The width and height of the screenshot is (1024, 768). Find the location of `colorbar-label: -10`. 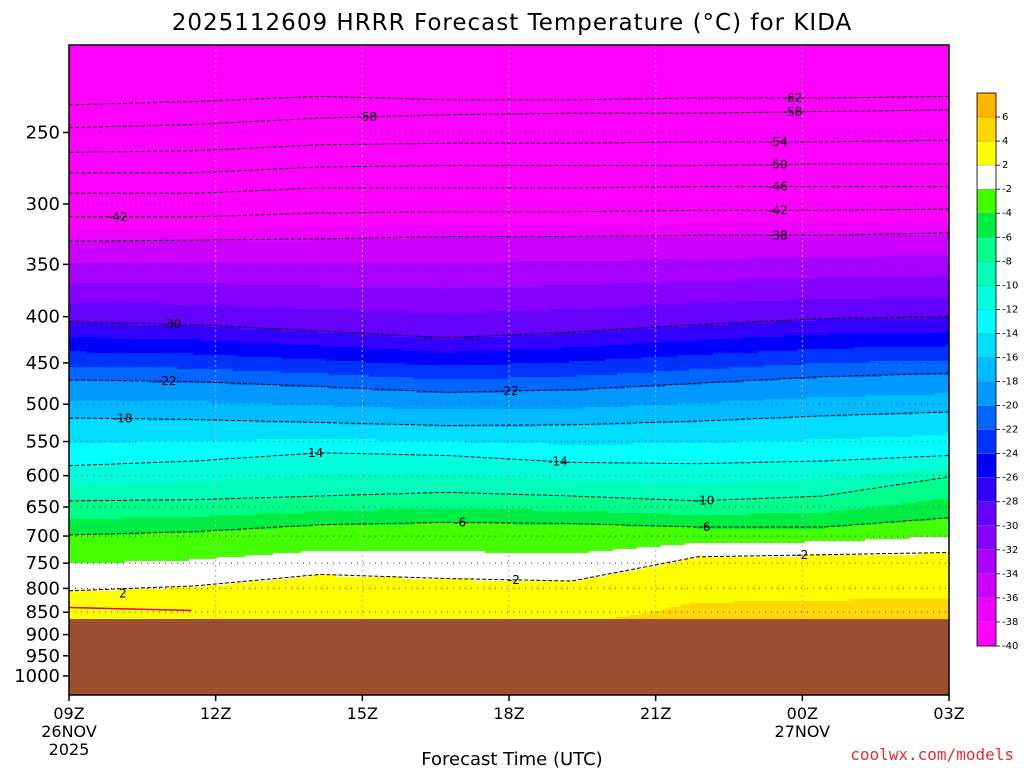

colorbar-label: -10 is located at coordinates (1010, 285).